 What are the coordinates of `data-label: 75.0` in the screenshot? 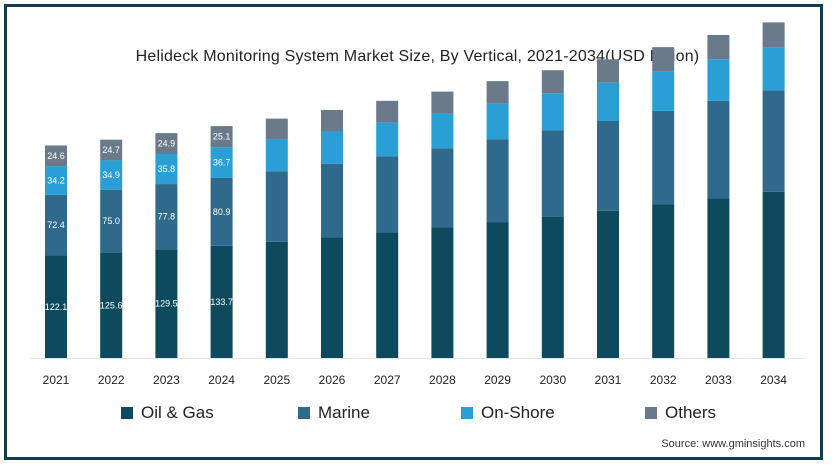 It's located at (111, 221).